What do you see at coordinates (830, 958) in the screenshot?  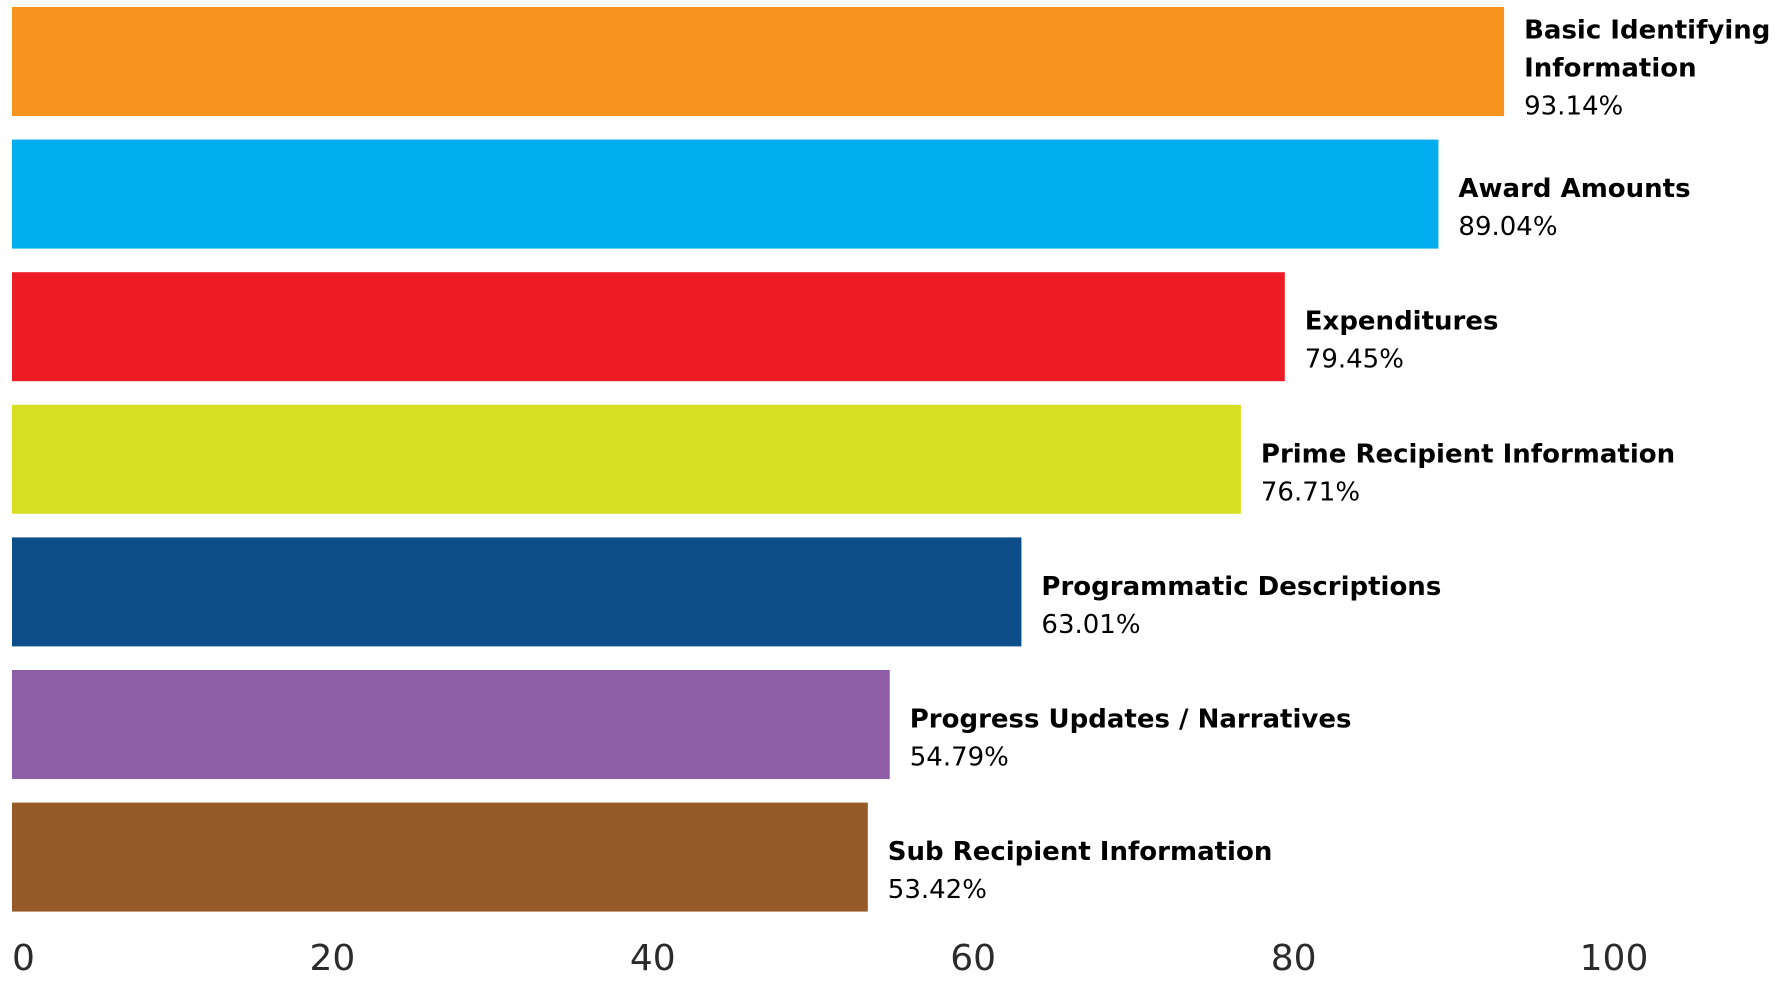 I see `x-axis-ticks: 0 20 40 60 80 100` at bounding box center [830, 958].